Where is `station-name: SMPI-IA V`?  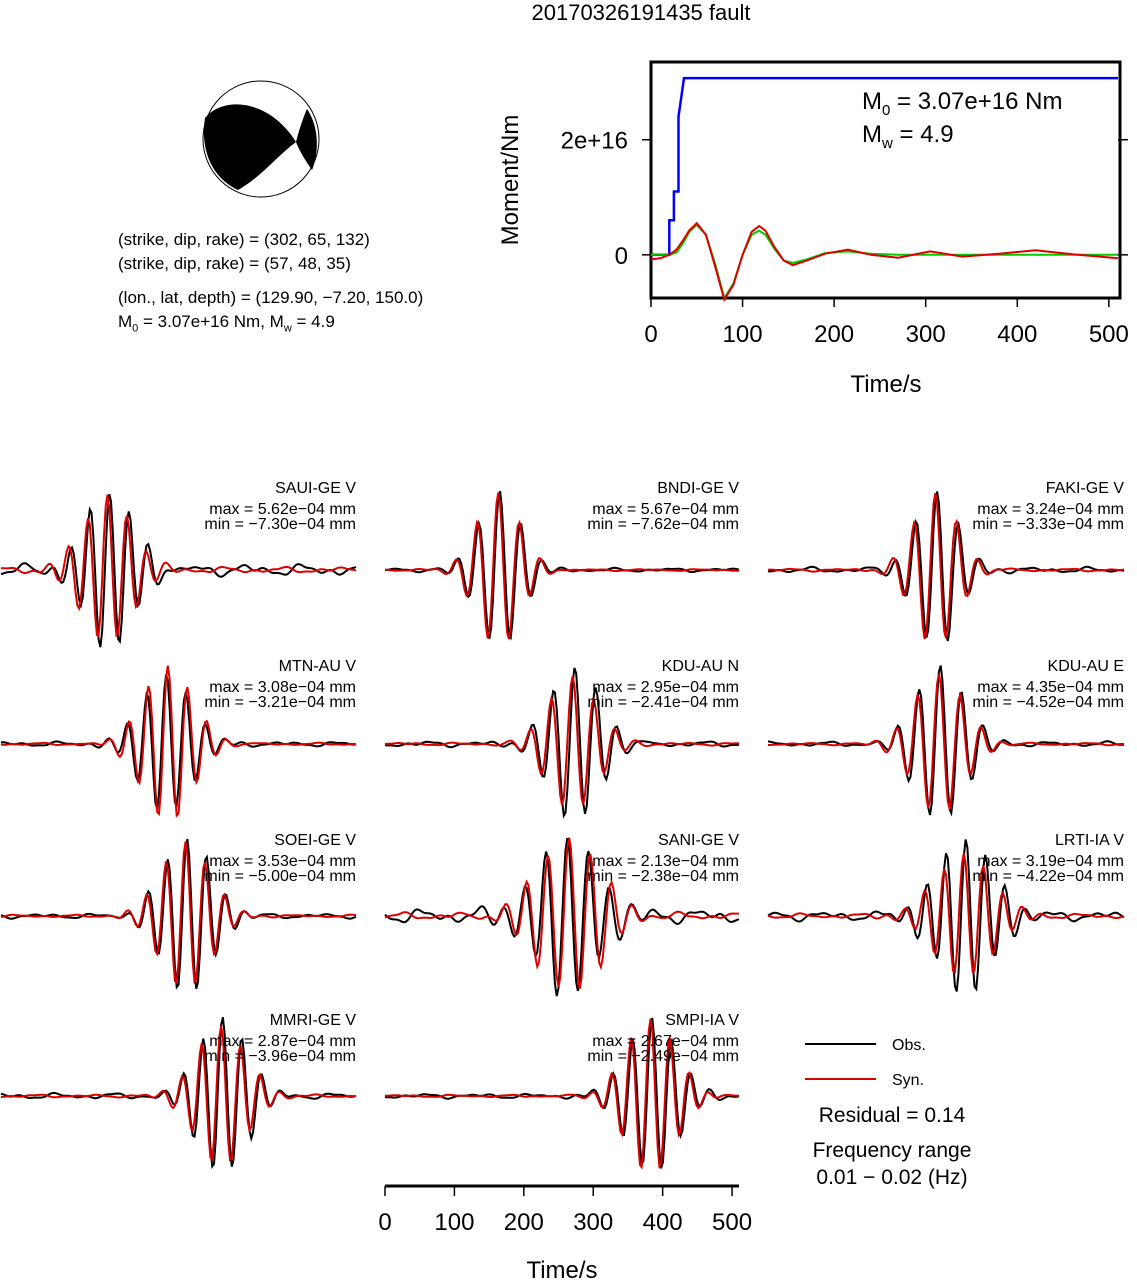 station-name: SMPI-IA V is located at coordinates (702, 1020).